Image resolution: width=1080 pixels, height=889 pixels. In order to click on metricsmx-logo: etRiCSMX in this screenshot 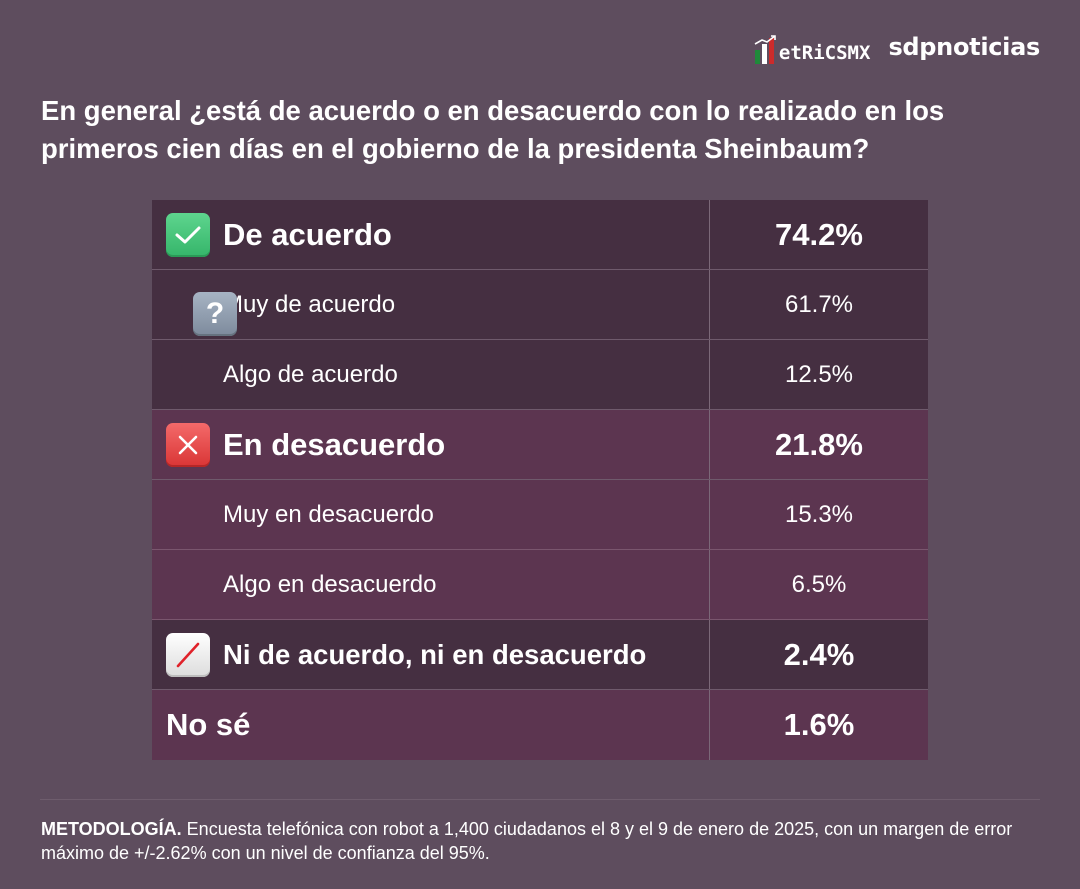, I will do `click(812, 47)`.